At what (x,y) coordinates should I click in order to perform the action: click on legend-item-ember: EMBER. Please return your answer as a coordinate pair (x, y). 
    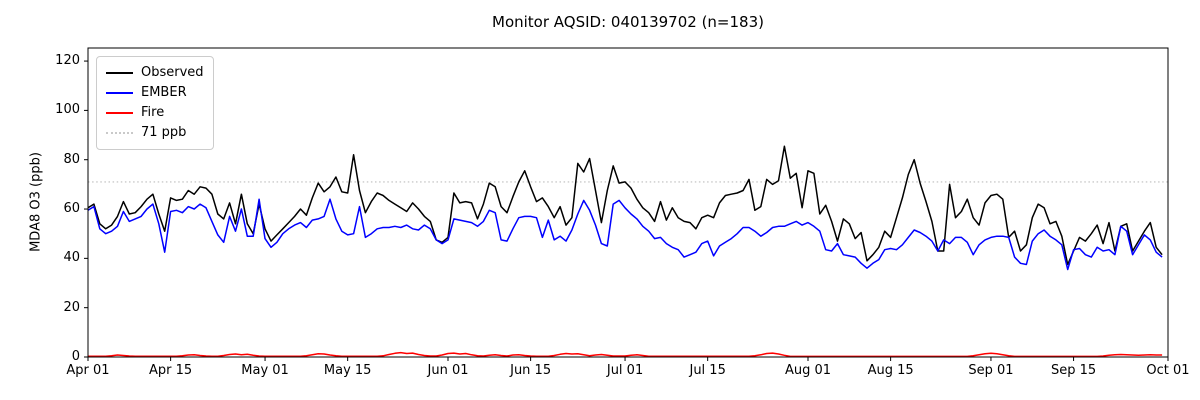
    Looking at the image, I should click on (154, 93).